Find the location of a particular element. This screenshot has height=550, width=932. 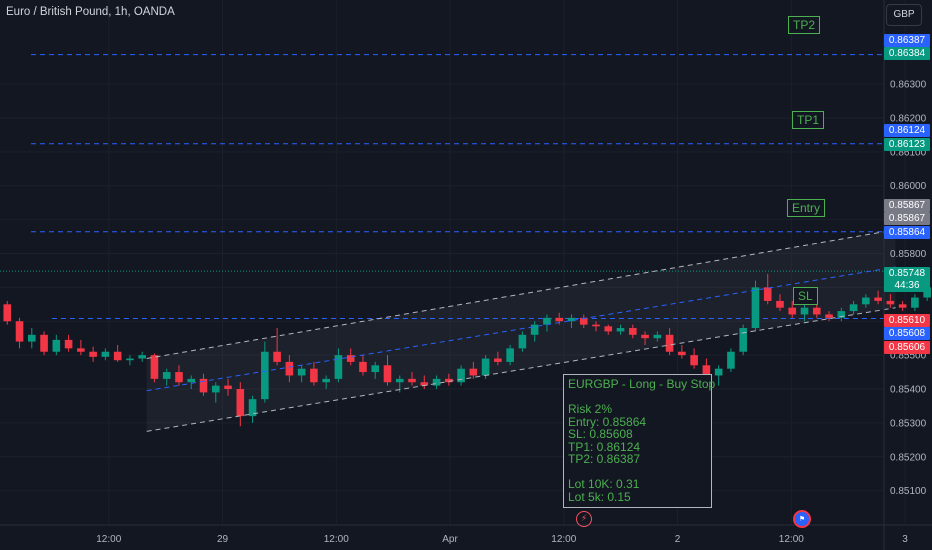

price-axis-tick-label: 0.85500 is located at coordinates (908, 356).